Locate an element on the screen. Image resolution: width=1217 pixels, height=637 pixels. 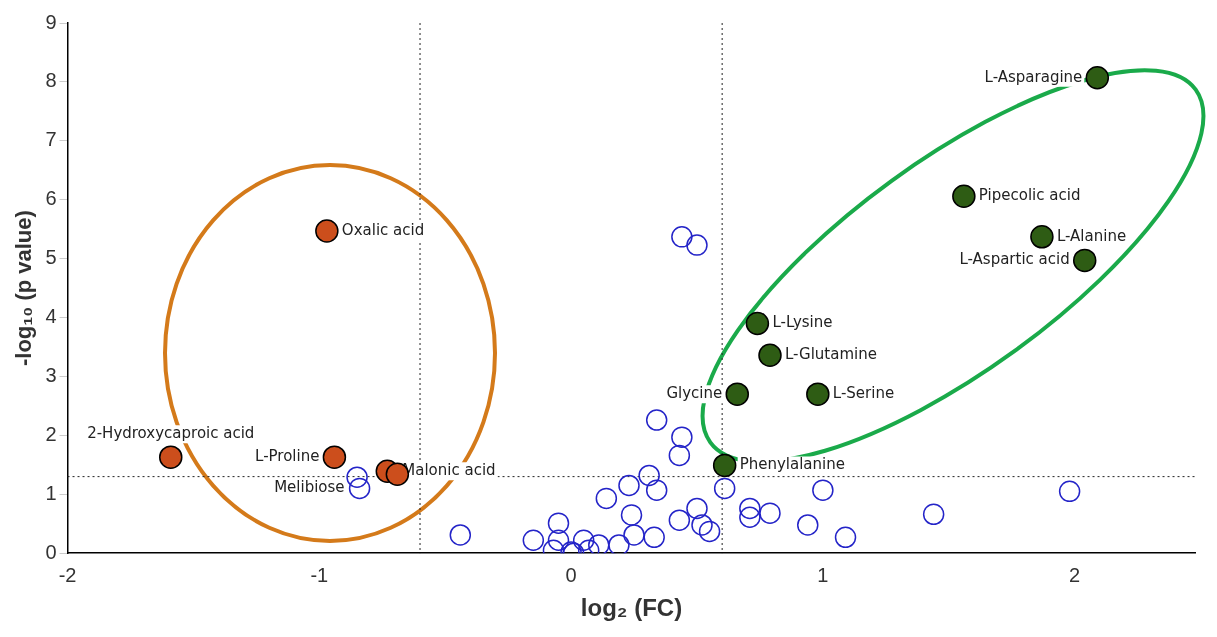
x-tick-label: -2 is located at coordinates (67, 574).